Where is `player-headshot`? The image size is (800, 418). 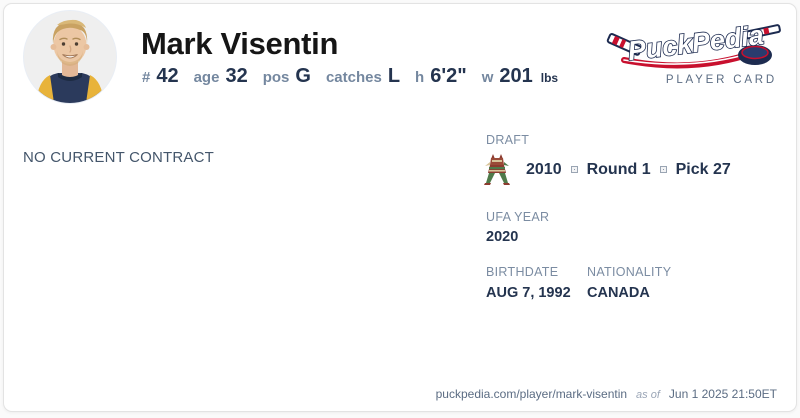
player-headshot is located at coordinates (70, 57).